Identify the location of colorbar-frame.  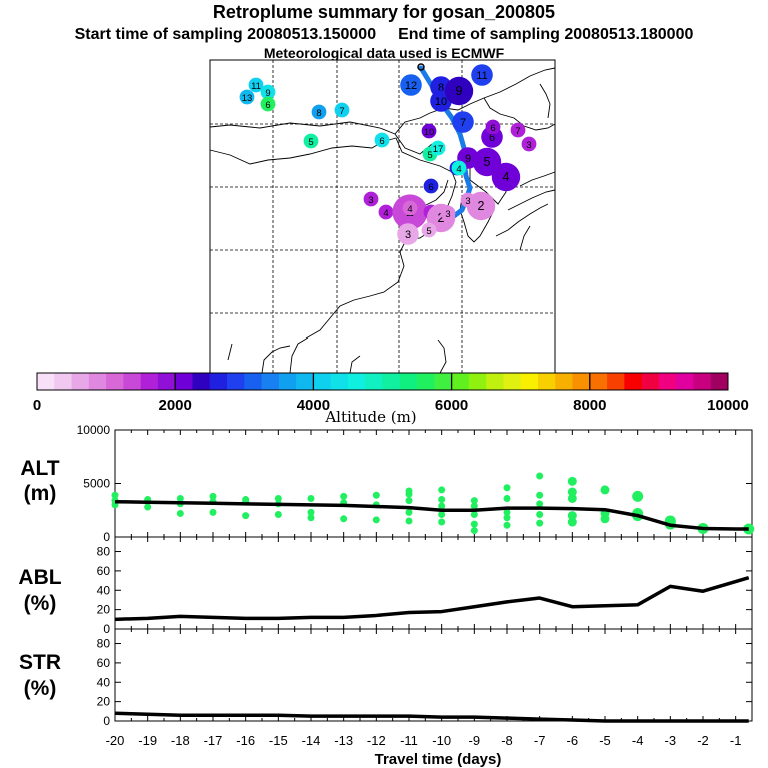
(382, 381).